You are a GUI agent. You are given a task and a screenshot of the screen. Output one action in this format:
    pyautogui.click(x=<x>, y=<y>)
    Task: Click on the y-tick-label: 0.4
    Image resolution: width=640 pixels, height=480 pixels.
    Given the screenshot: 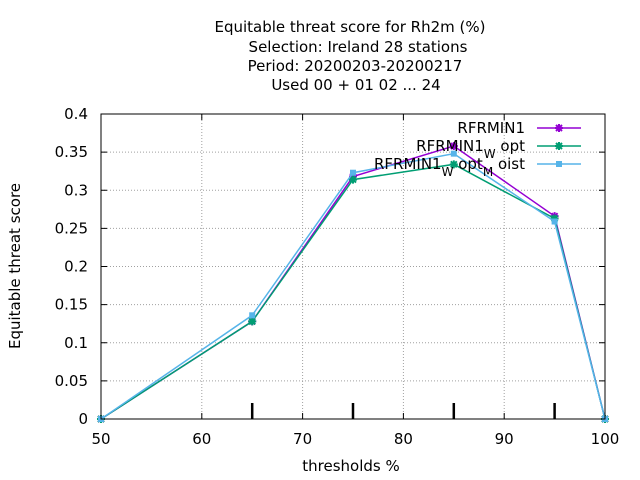 What is the action you would take?
    pyautogui.click(x=76, y=114)
    